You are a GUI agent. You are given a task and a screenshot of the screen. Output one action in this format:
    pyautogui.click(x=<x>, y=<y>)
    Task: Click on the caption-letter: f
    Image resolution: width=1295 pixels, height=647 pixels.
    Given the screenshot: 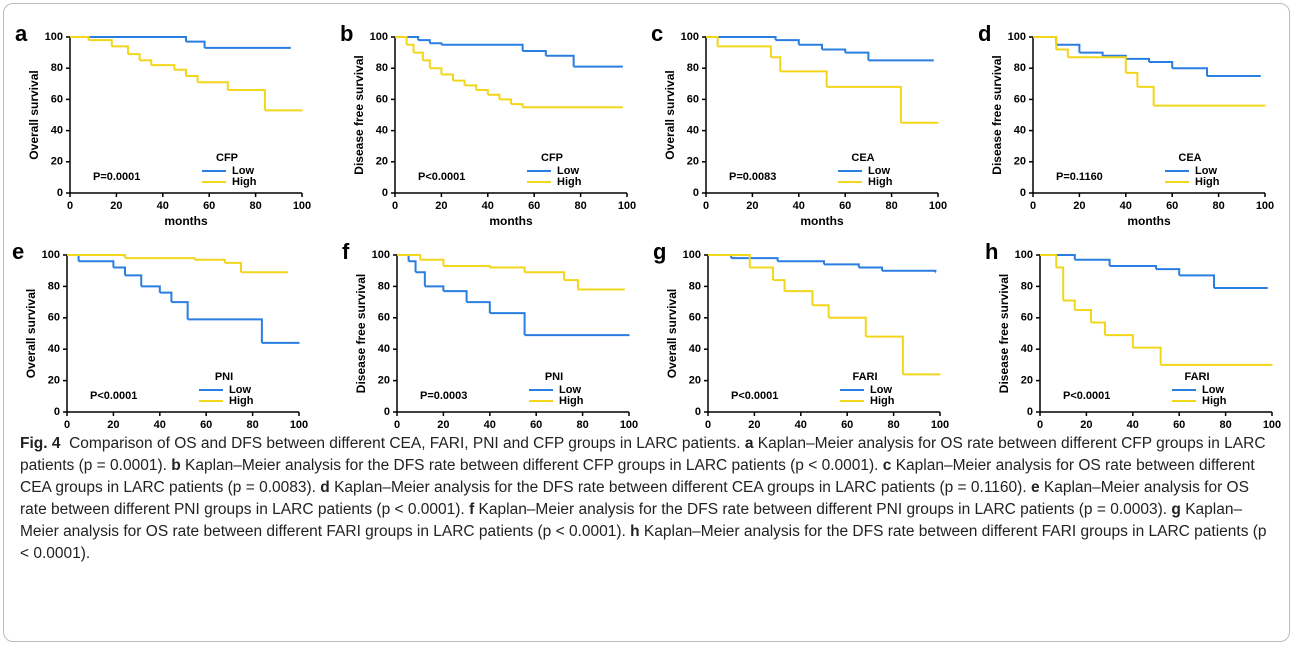 What is the action you would take?
    pyautogui.click(x=472, y=509)
    